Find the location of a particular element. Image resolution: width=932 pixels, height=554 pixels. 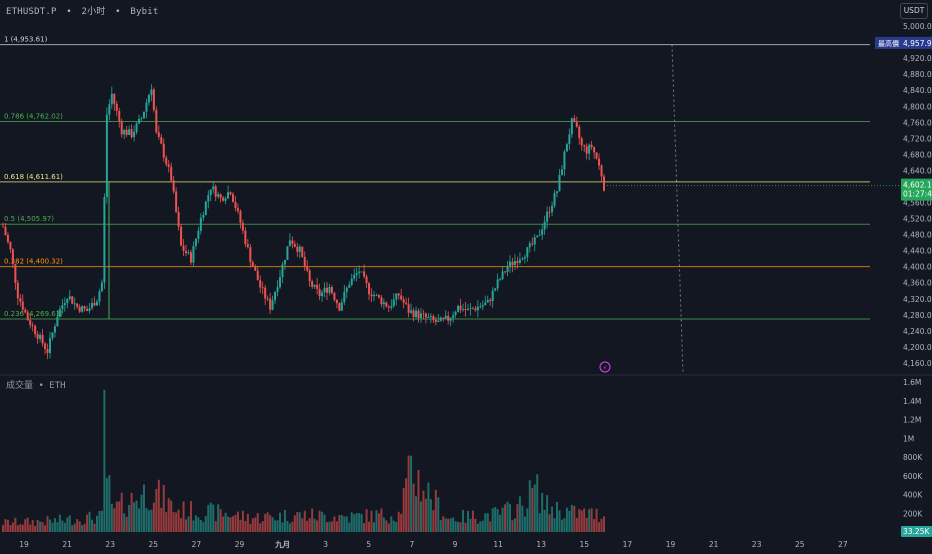

interval-label: 2小时 is located at coordinates (93, 12).